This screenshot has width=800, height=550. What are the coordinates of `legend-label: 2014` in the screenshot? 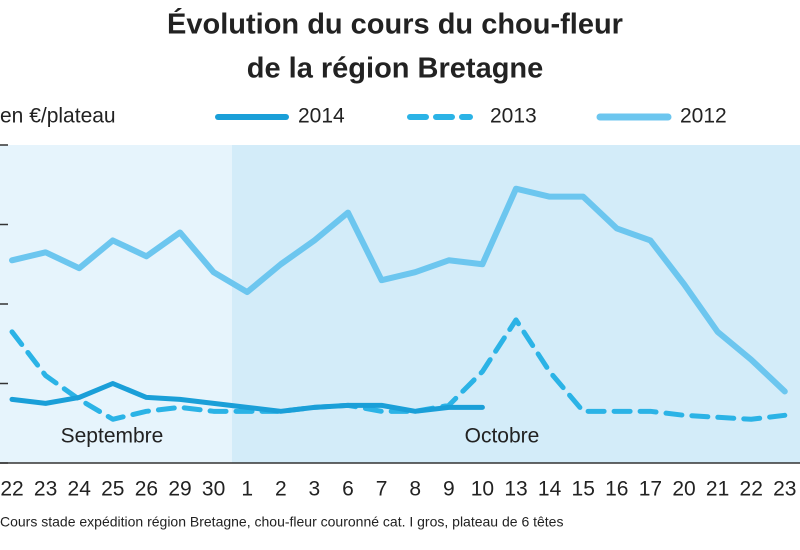 It's located at (321, 116).